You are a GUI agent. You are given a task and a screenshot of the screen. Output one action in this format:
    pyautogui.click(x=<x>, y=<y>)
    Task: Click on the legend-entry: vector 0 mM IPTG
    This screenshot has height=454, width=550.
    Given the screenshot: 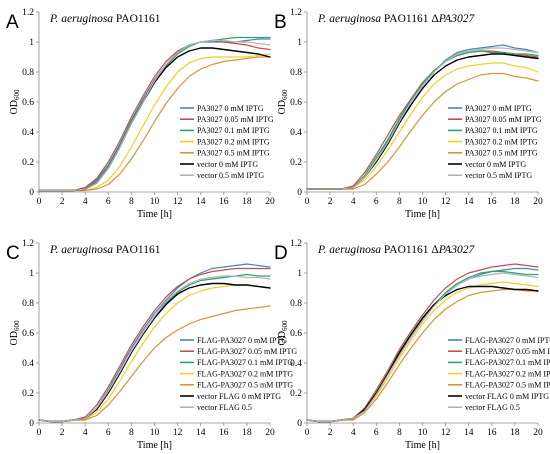 What is the action you would take?
    pyautogui.click(x=495, y=164)
    